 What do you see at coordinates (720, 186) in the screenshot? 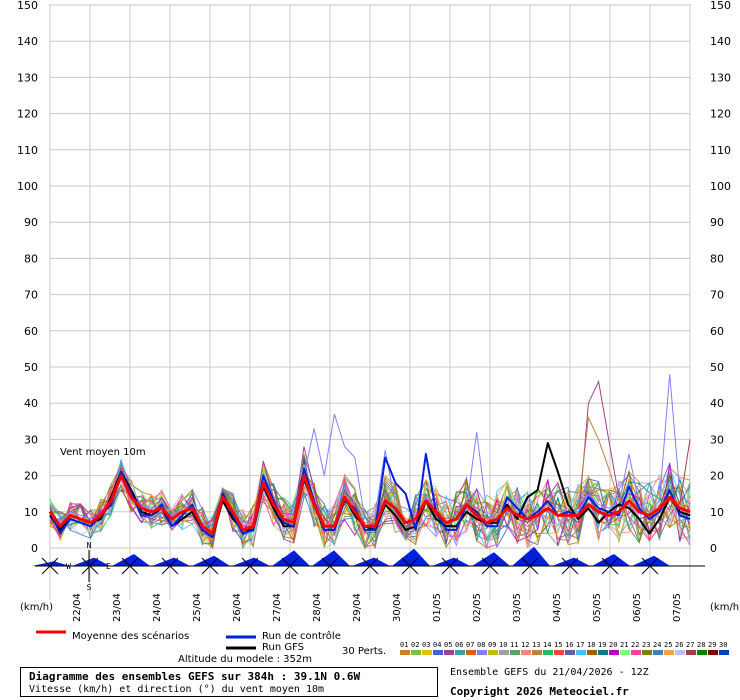
I see `y-tick-label-right: 100` at bounding box center [720, 186].